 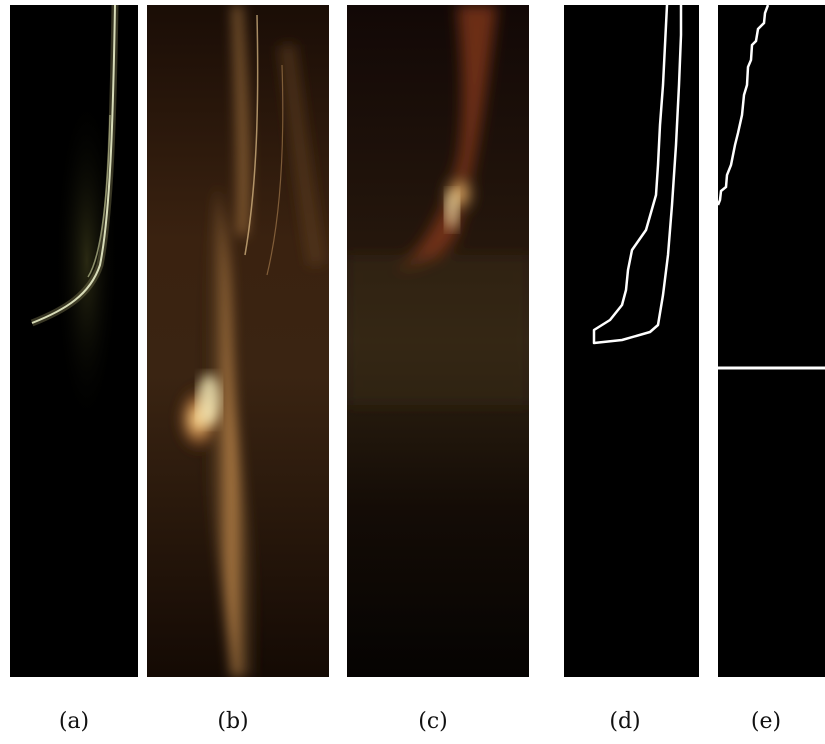 I want to click on caption-a: (a), so click(x=74, y=721).